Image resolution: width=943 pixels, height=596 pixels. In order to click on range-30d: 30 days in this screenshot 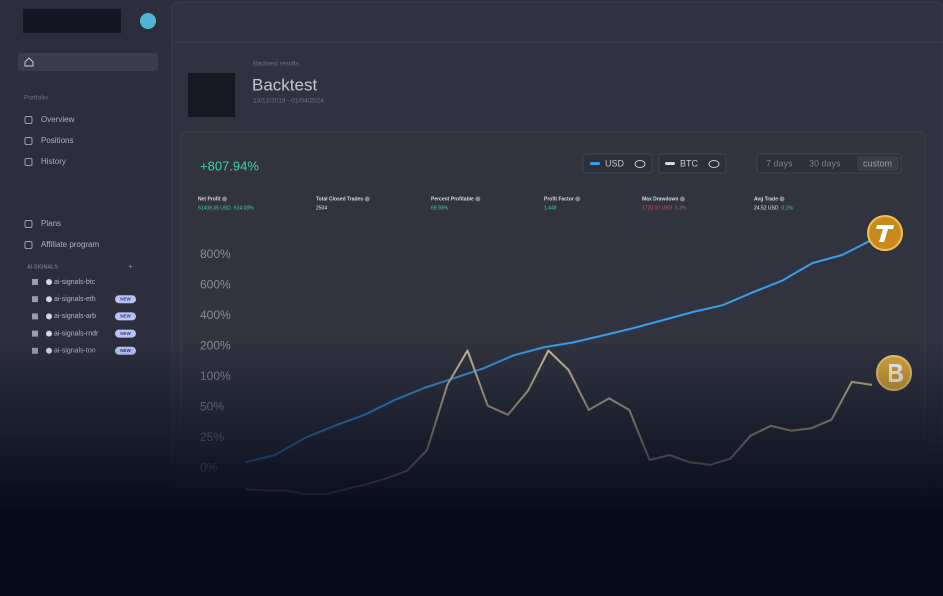, I will do `click(825, 163)`.